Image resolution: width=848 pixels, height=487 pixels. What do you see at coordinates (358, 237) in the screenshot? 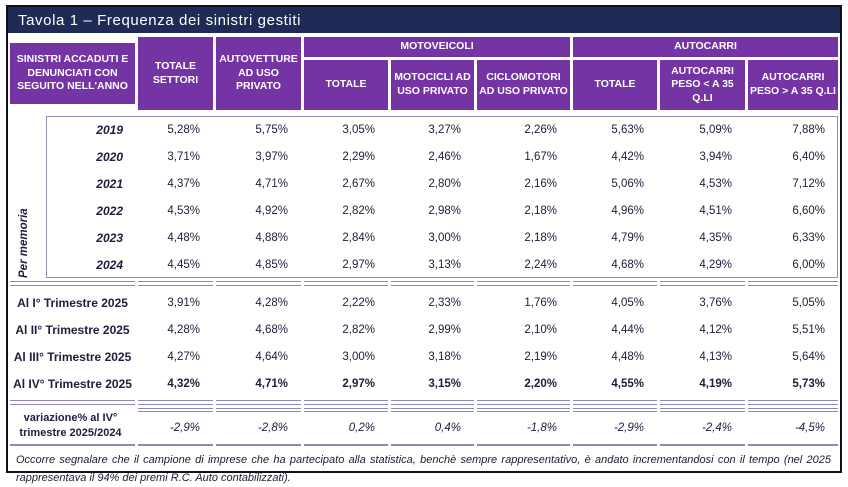
I see `table-cell: 2,84%` at bounding box center [358, 237].